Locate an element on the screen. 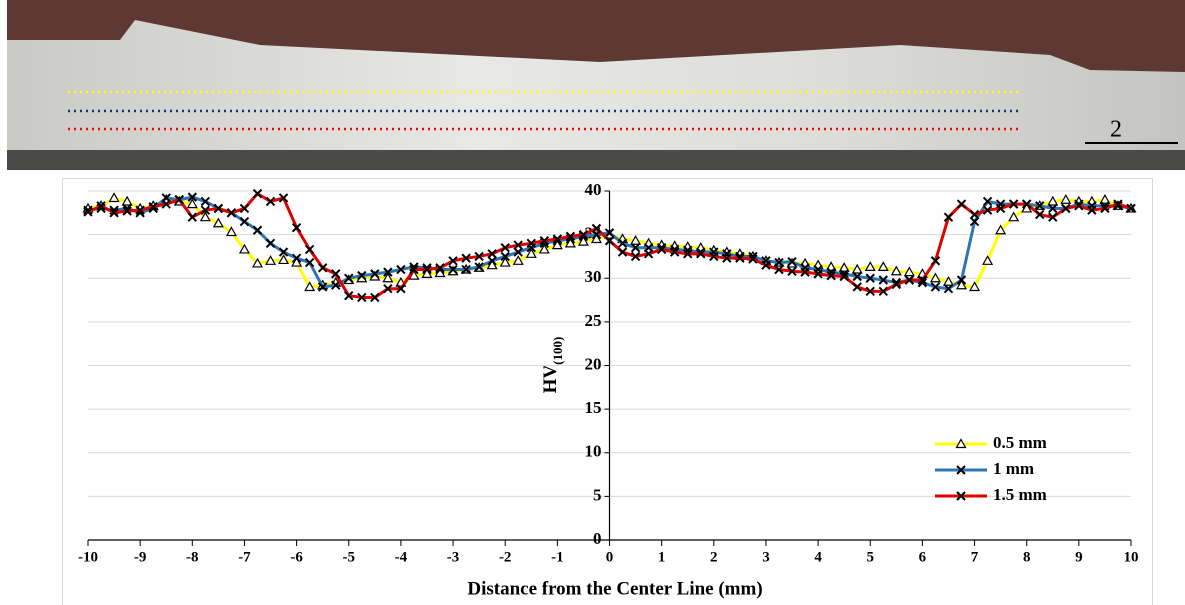  y-tick-label: 10 is located at coordinates (593, 451).